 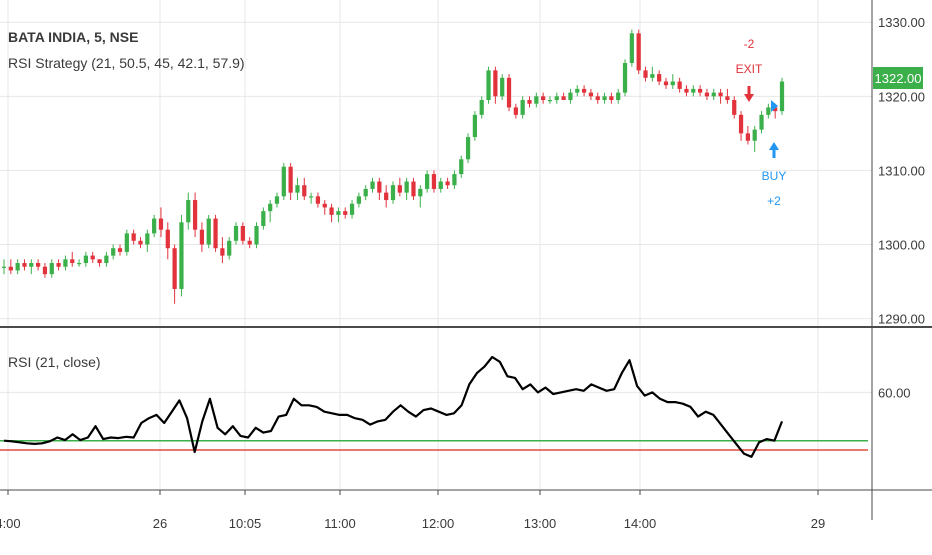 I want to click on buy-arrow-icon, so click(x=774, y=150).